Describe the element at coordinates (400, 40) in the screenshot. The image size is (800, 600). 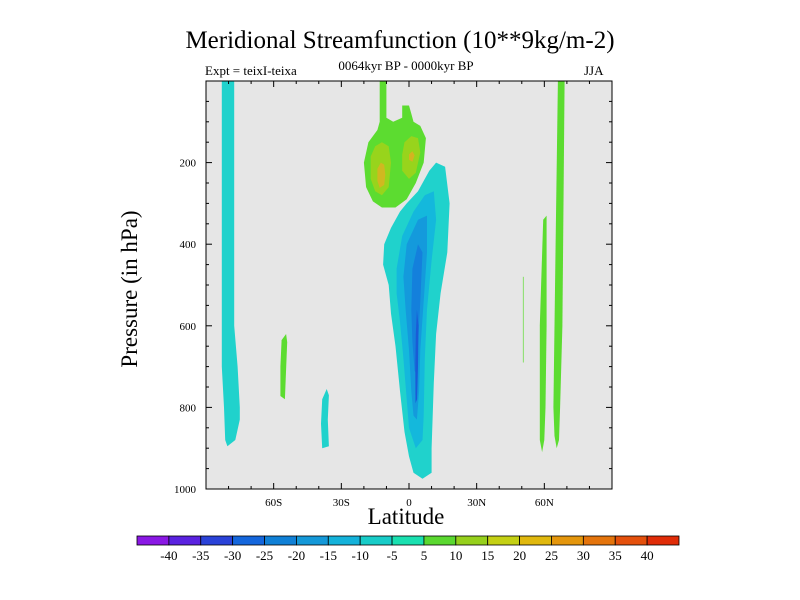
I see `chart-title: Meridional Streamfunction (10**9kg/m-2)` at that location.